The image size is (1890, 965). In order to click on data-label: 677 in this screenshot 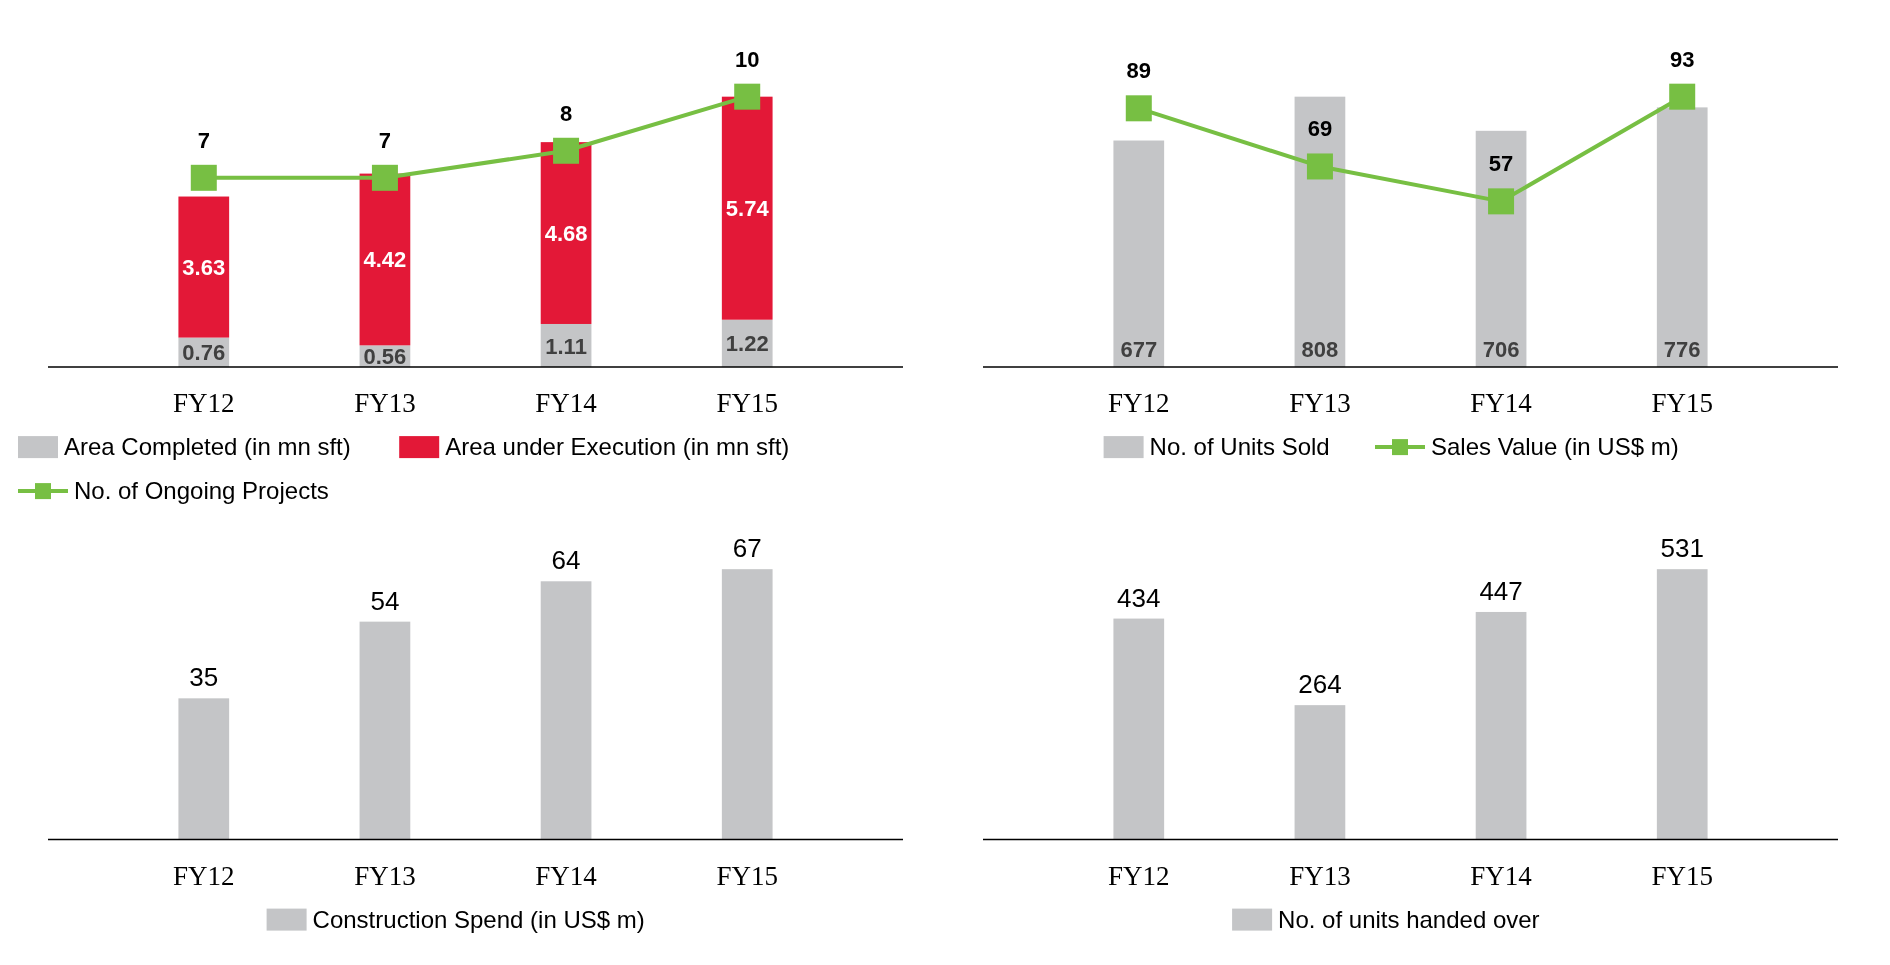, I will do `click(1139, 350)`.